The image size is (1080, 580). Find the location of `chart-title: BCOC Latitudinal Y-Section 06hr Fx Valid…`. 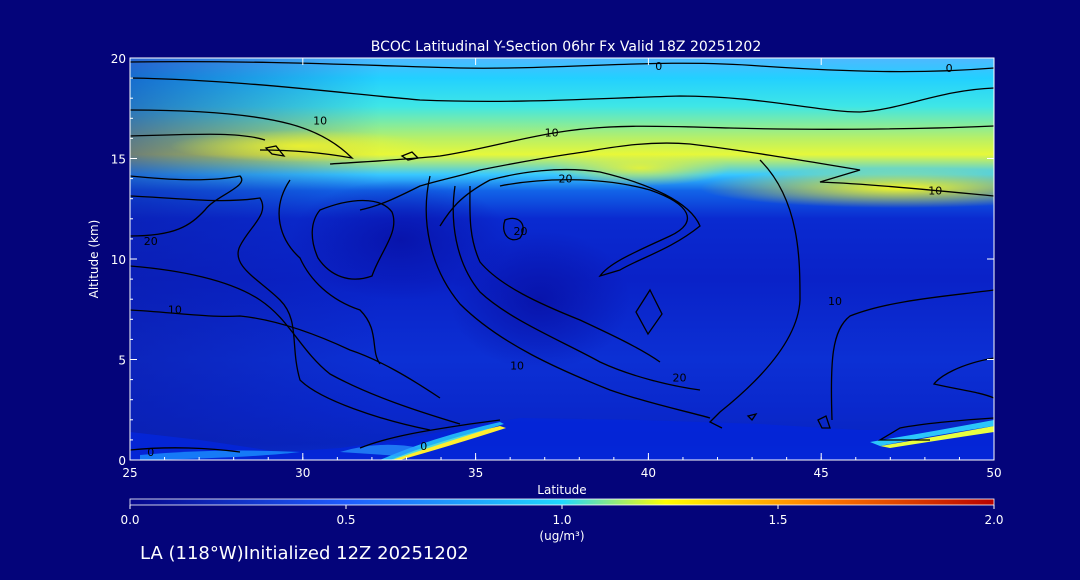

chart-title: BCOC Latitudinal Y-Section 06hr Fx Valid… is located at coordinates (566, 47).